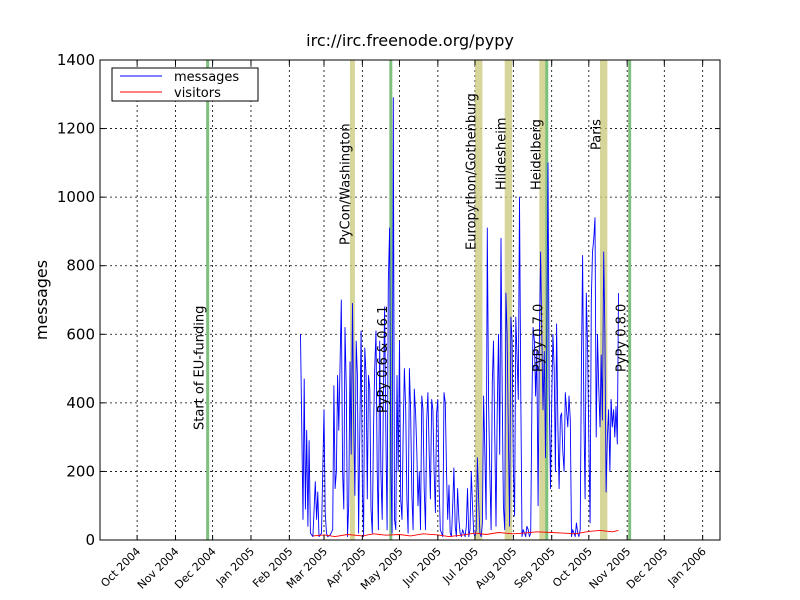 The width and height of the screenshot is (800, 600). I want to click on y-tick-label: 1200, so click(76, 129).